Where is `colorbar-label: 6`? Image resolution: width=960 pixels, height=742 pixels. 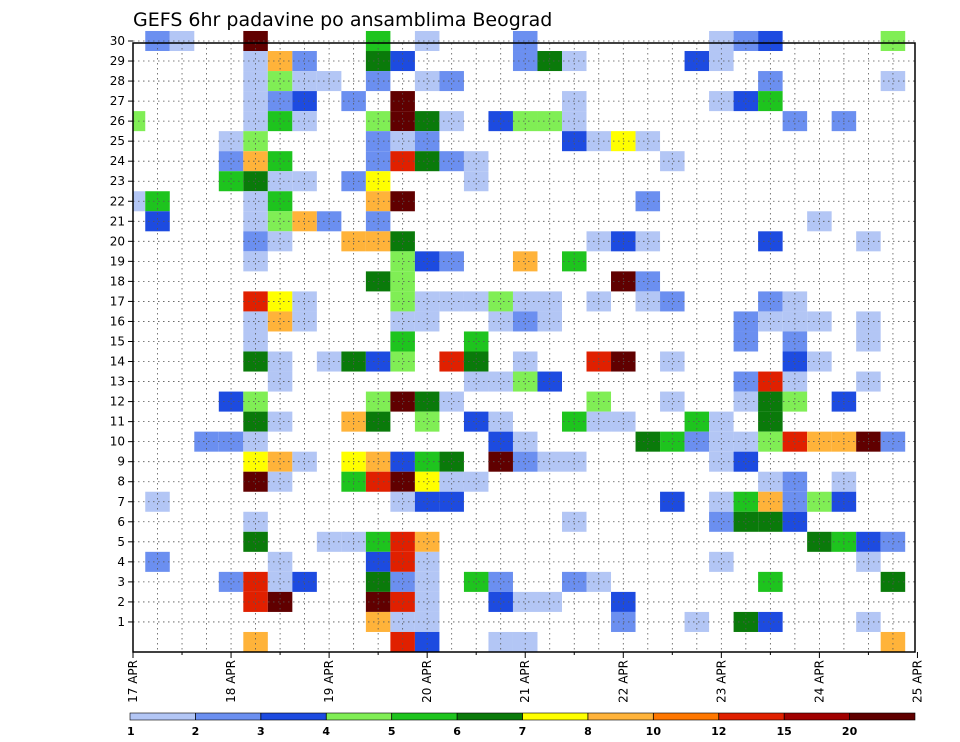 colorbar-label: 6 is located at coordinates (457, 731).